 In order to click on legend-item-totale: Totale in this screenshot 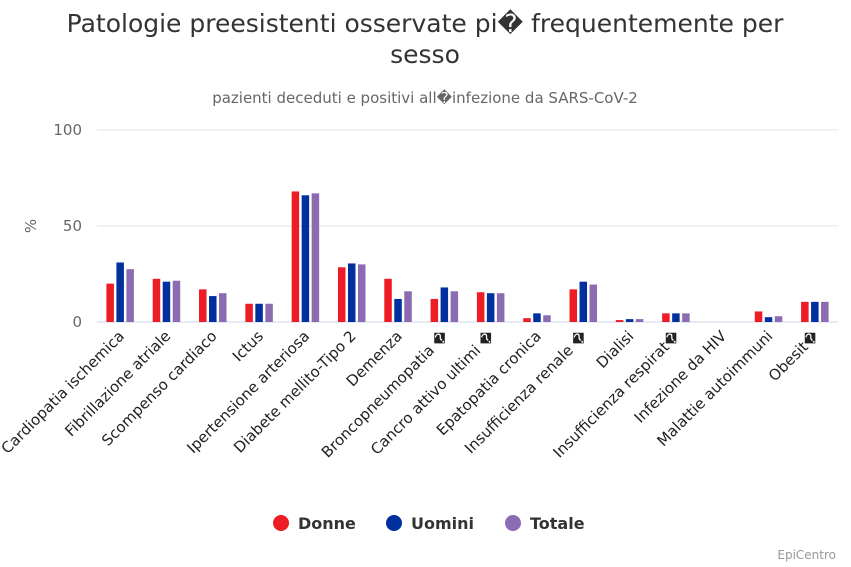, I will do `click(545, 523)`.